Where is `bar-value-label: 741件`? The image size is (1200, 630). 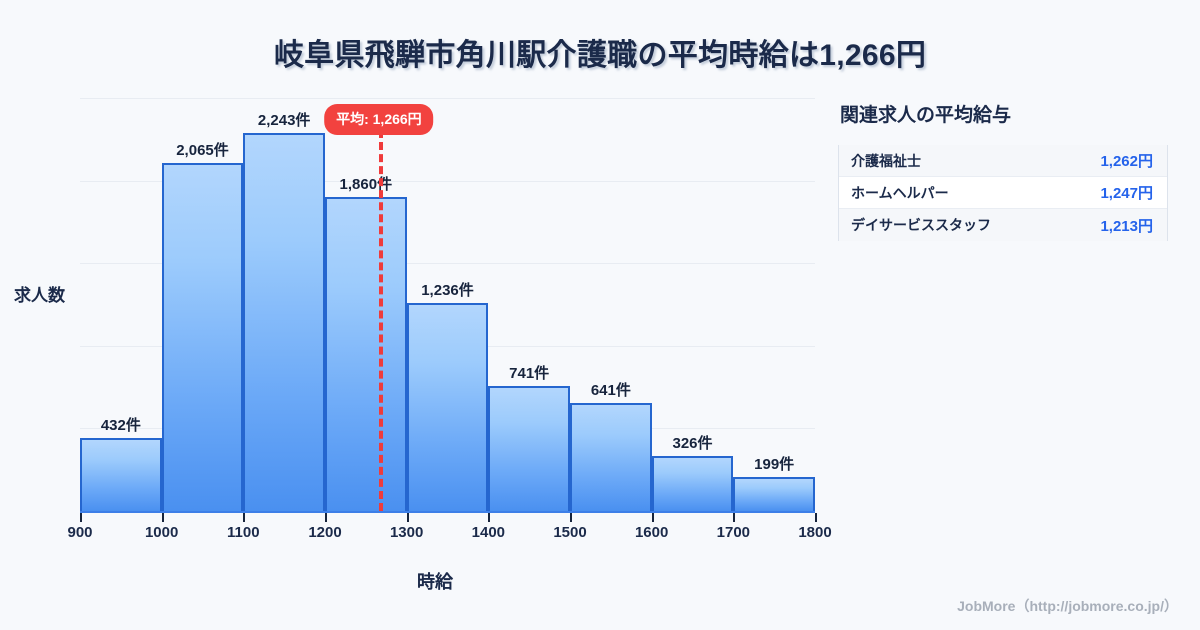 bar-value-label: 741件 is located at coordinates (529, 374).